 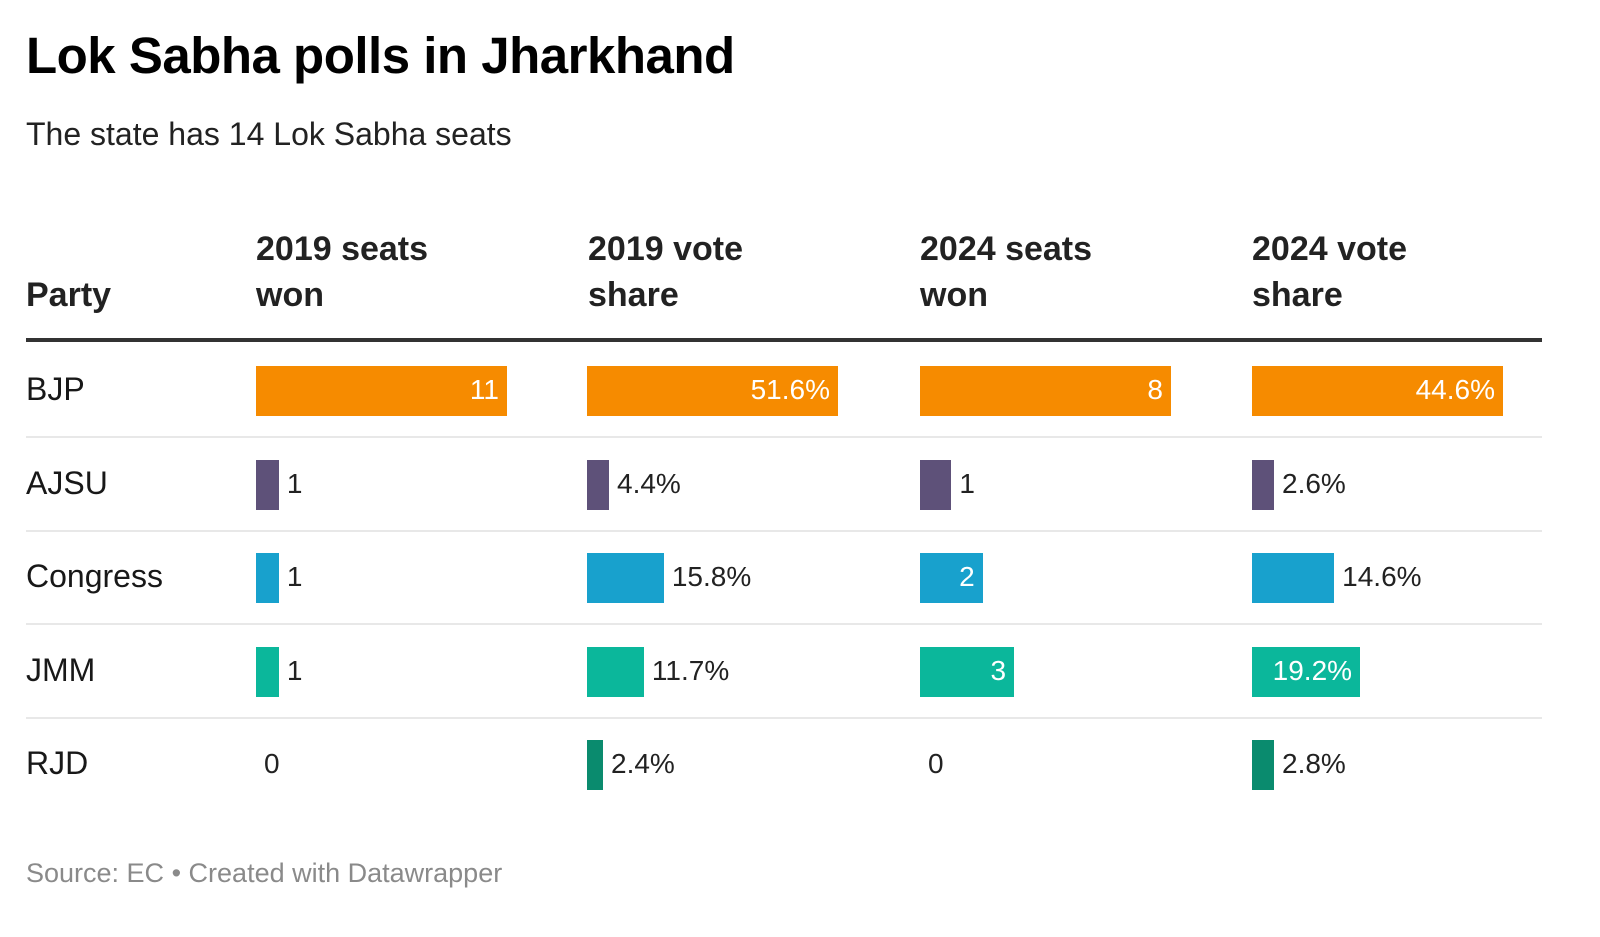 What do you see at coordinates (67, 482) in the screenshot?
I see `party-label: AJSU` at bounding box center [67, 482].